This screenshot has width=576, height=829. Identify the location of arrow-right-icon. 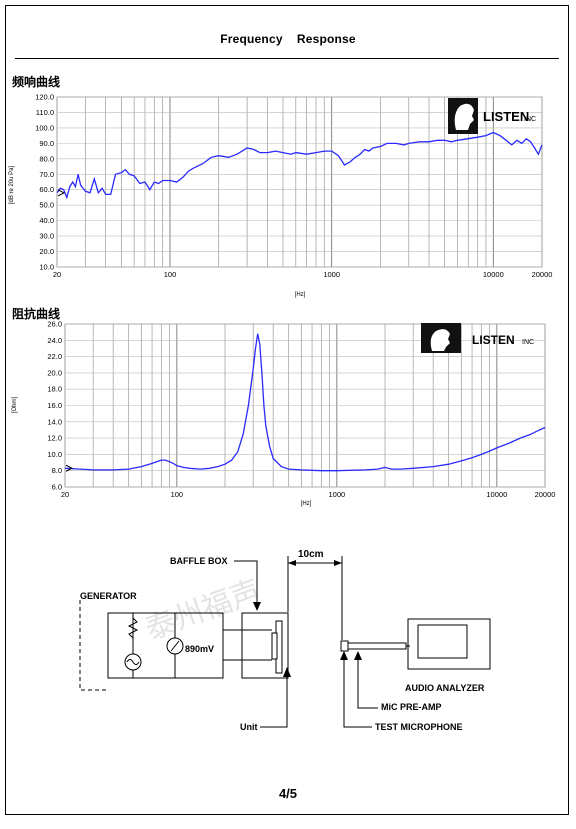
(338, 563).